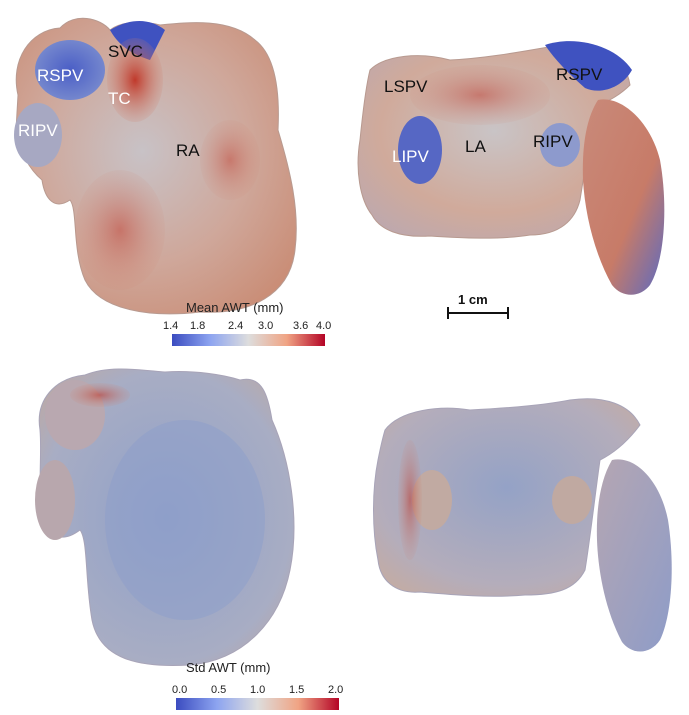  I want to click on std-tick: 2.0, so click(336, 690).